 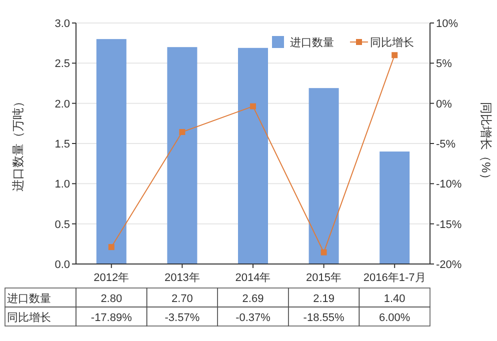 I want to click on x-tick-label: 2014年, so click(x=253, y=278).